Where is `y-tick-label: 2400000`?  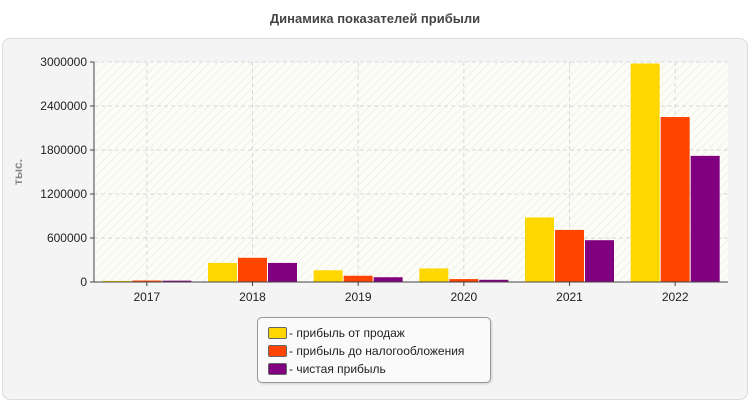
y-tick-label: 2400000 is located at coordinates (63, 106).